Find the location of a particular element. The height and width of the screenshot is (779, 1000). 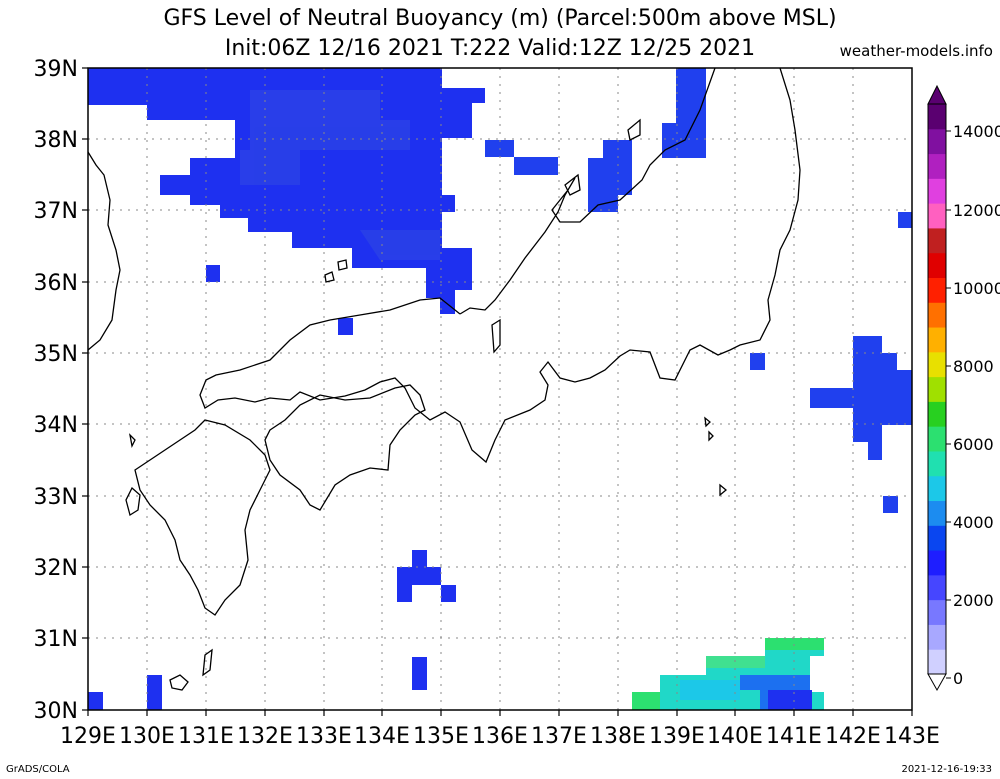

footer-right: 2021-12-16-19:33 is located at coordinates (946, 769).